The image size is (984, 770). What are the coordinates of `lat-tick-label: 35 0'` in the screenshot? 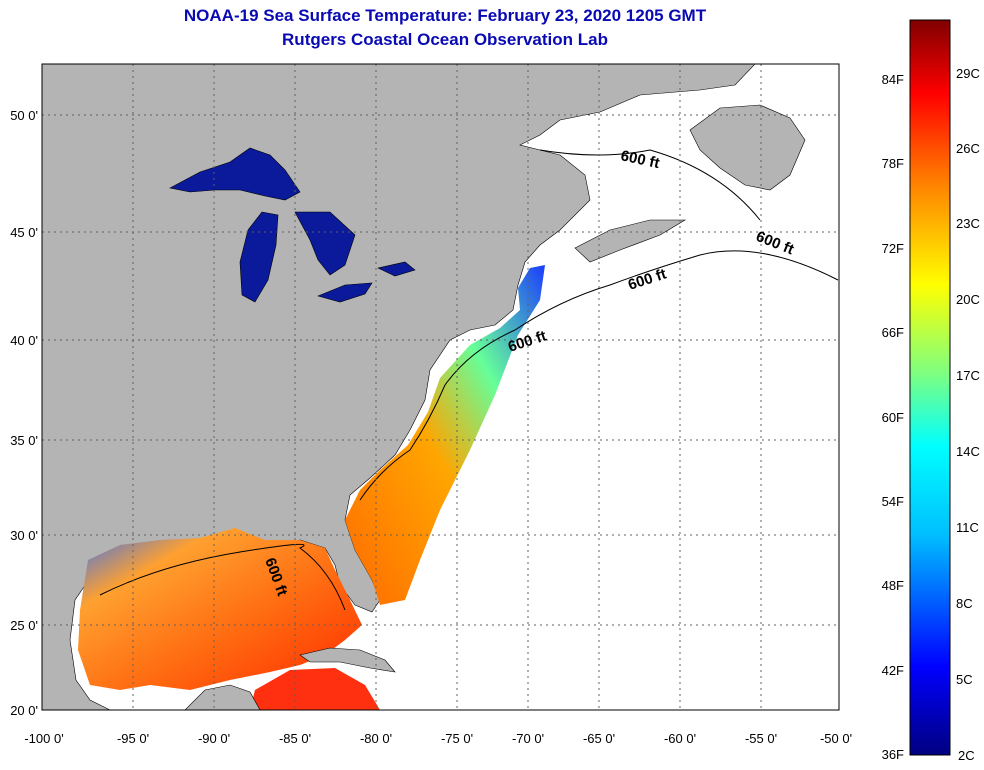 It's located at (24, 440).